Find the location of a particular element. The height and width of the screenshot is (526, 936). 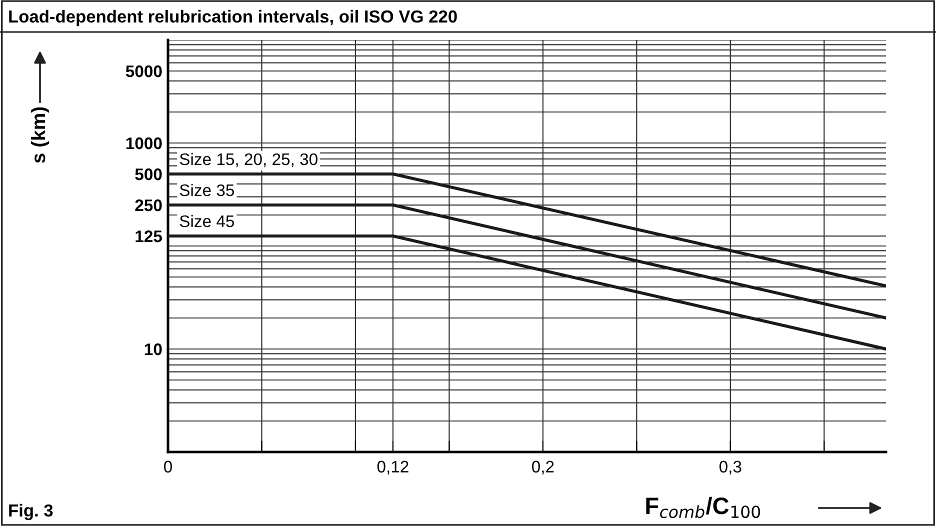

chart-title: Load-dependent relubrication intervals, oil ISO VG 220 is located at coordinates (233, 18).